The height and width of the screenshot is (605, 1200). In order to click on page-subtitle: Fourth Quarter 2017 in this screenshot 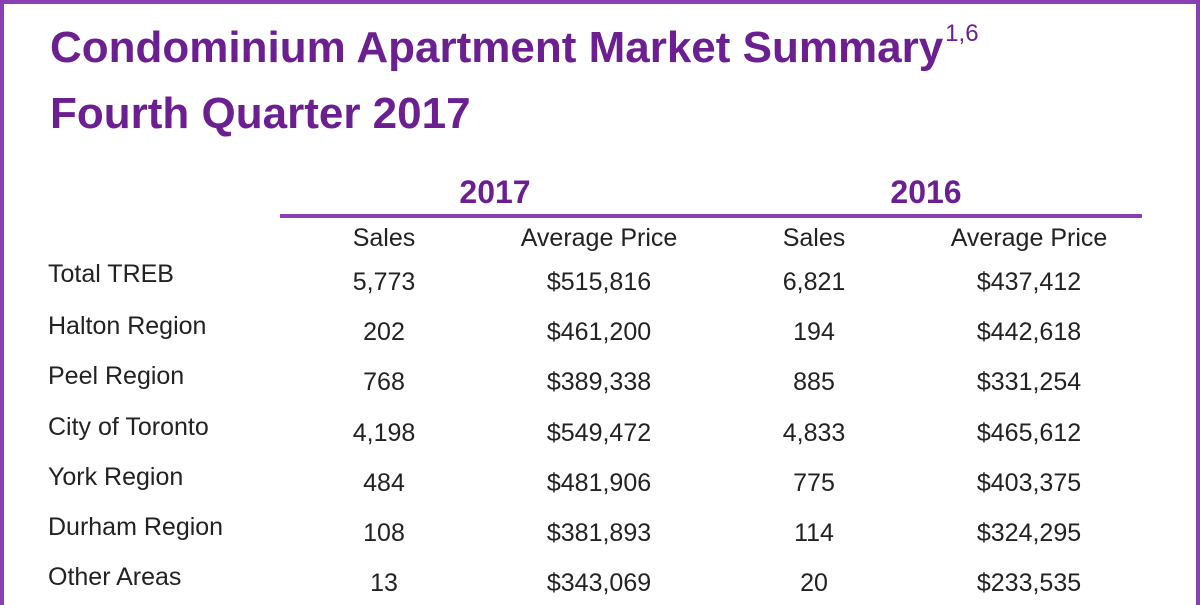, I will do `click(260, 113)`.